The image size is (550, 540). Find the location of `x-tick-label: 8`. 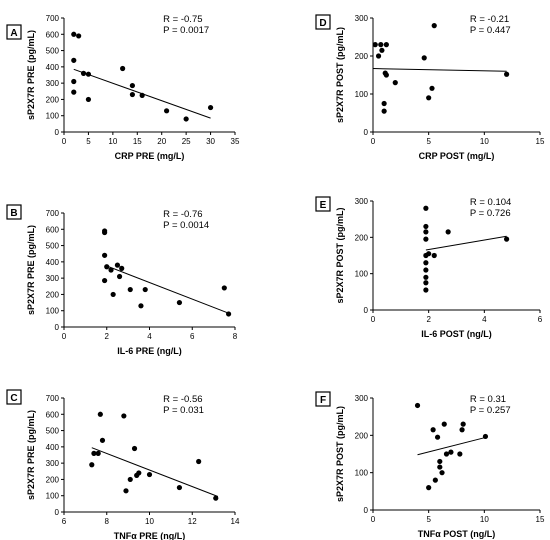

x-tick-label: 8 is located at coordinates (235, 336).